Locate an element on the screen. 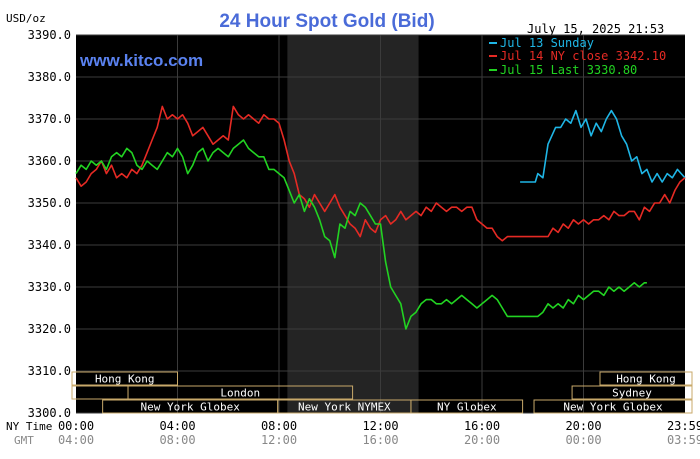  y-tick-label: 3370.0 is located at coordinates (49, 119).